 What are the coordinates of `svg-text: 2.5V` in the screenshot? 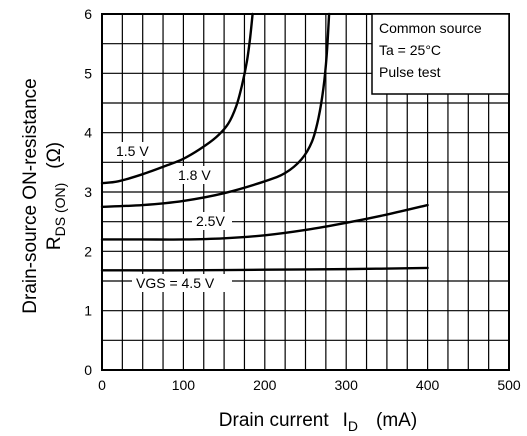 It's located at (210, 221).